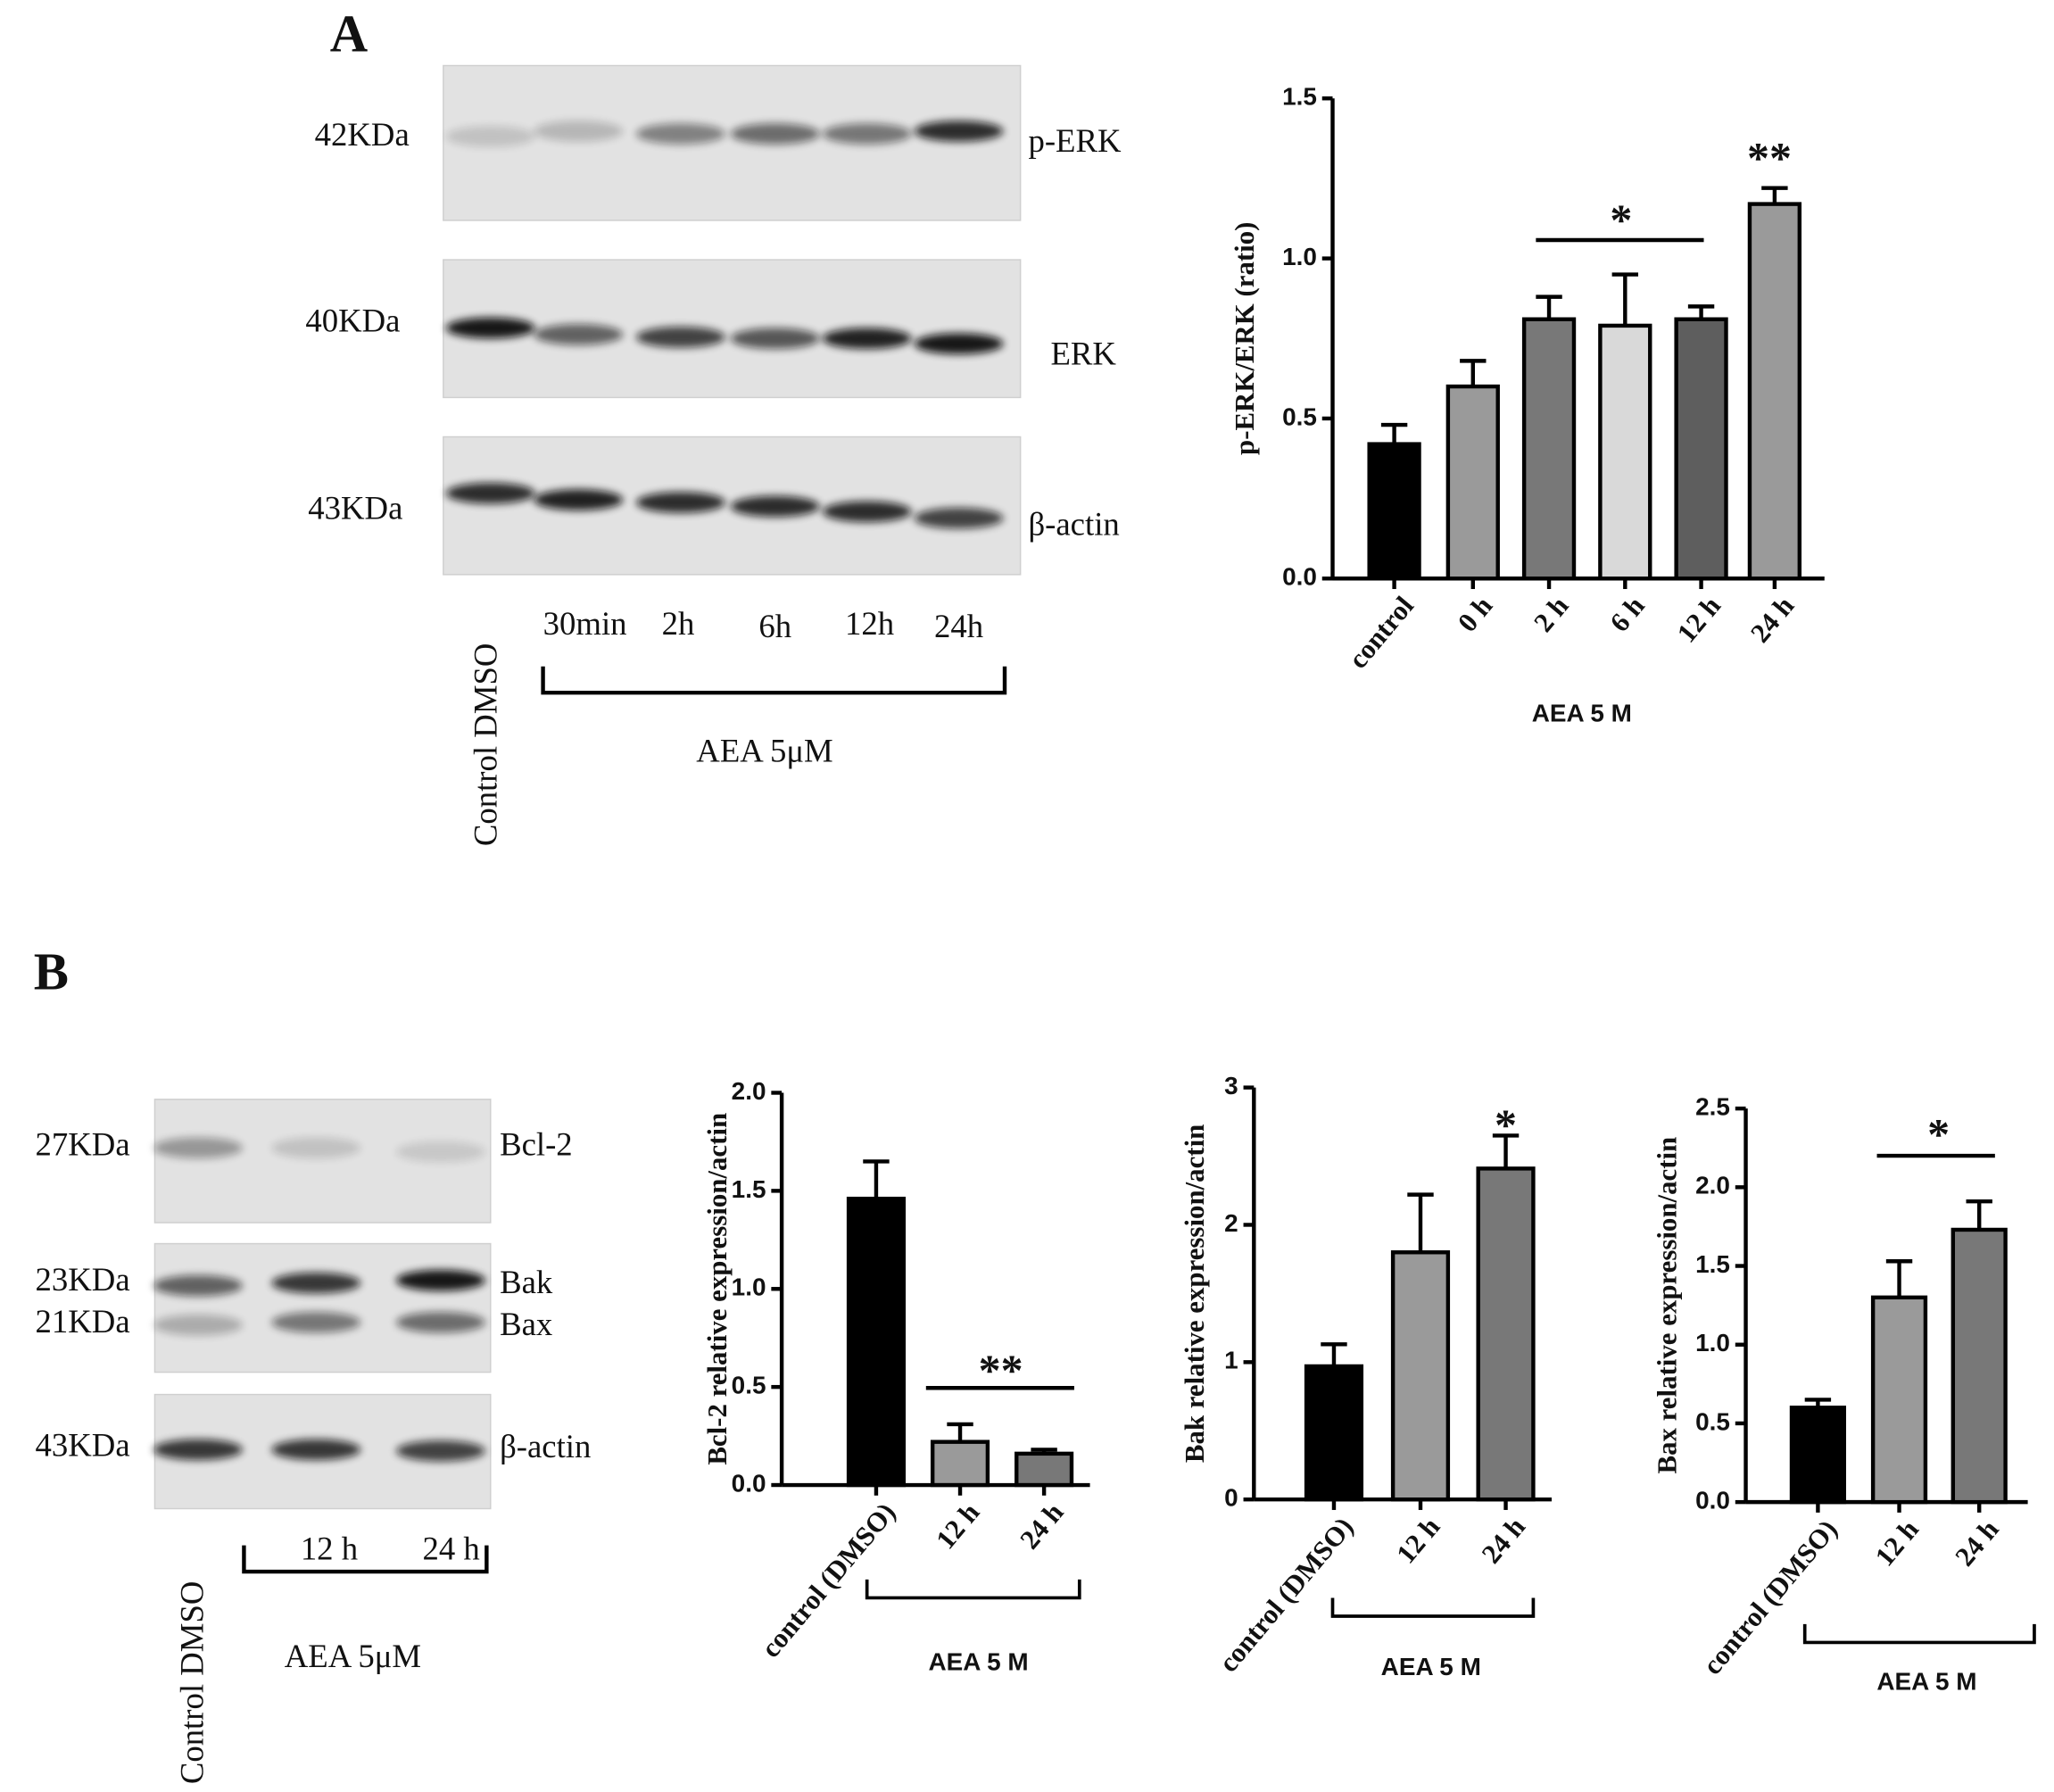 Image resolution: width=2054 pixels, height=1792 pixels. I want to click on protein-label: ERK, so click(1083, 353).